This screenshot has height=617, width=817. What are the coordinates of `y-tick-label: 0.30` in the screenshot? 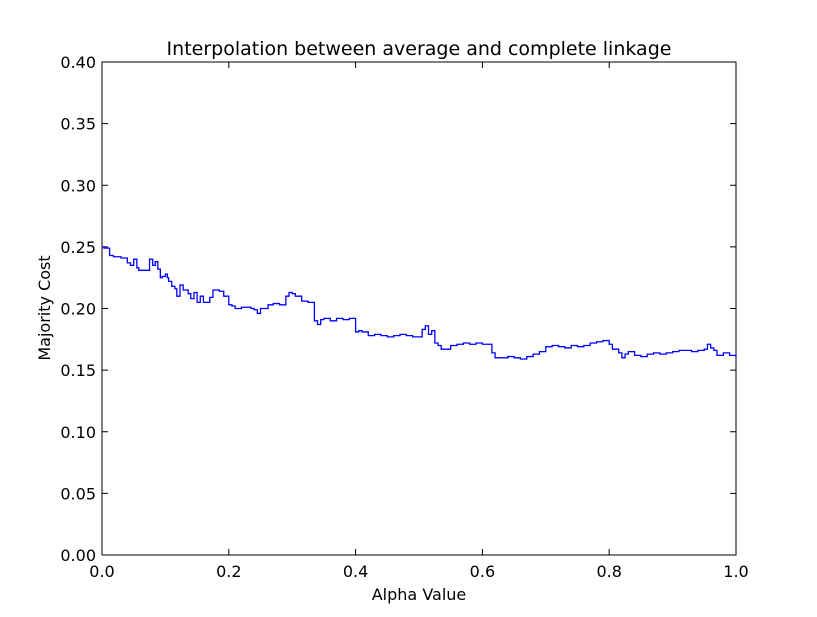 It's located at (78, 185).